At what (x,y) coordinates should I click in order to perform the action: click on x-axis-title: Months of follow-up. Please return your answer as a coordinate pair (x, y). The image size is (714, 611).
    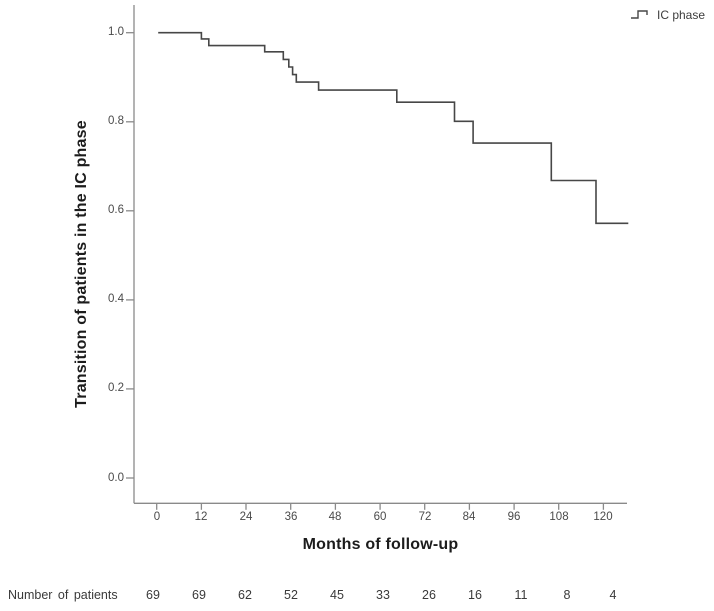
    Looking at the image, I should click on (380, 544).